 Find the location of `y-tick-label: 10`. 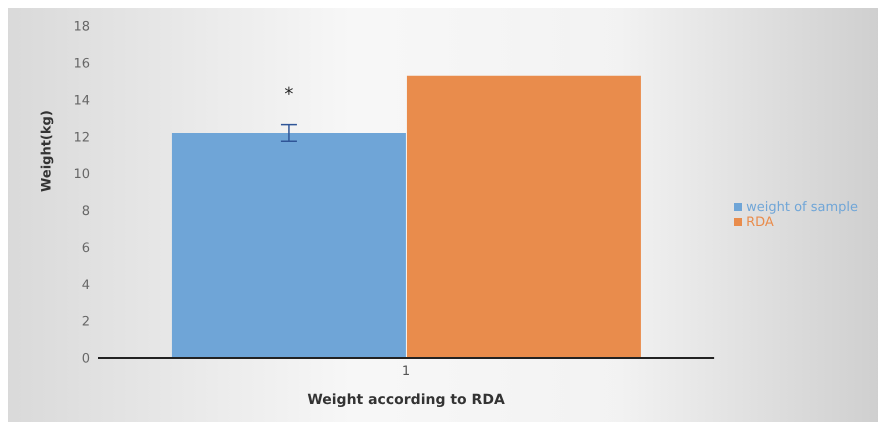

y-tick-label: 10 is located at coordinates (81, 174).